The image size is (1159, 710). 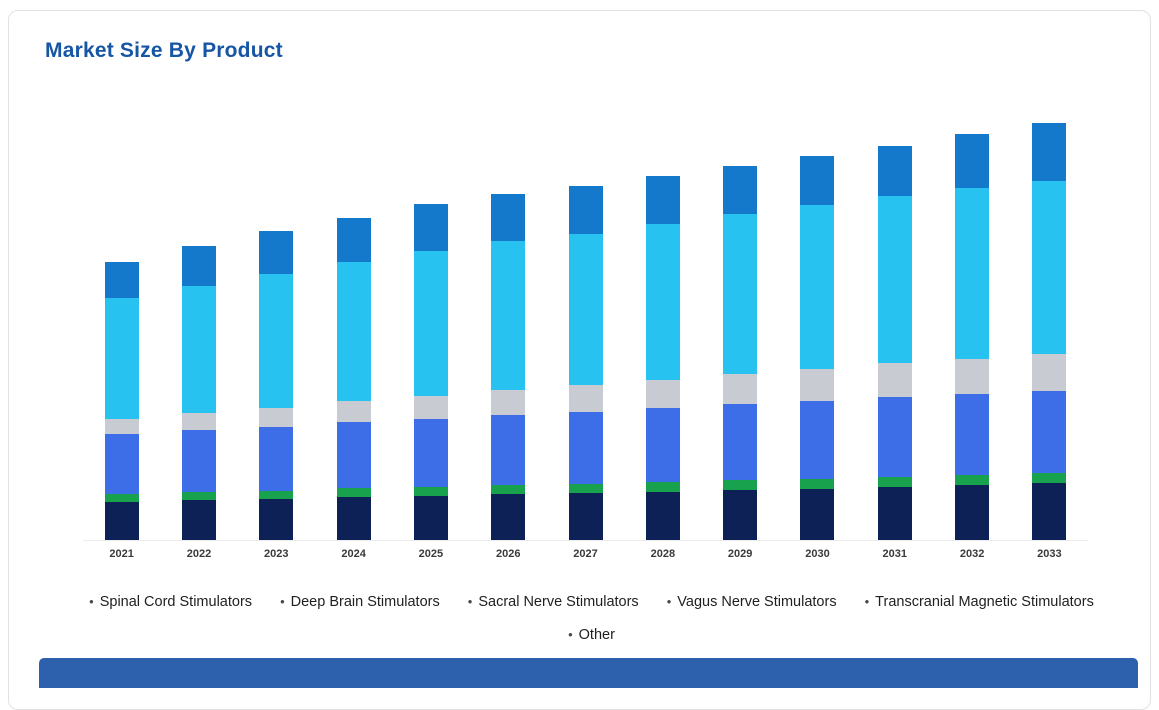 I want to click on stacked-bar-2022, so click(x=198, y=392).